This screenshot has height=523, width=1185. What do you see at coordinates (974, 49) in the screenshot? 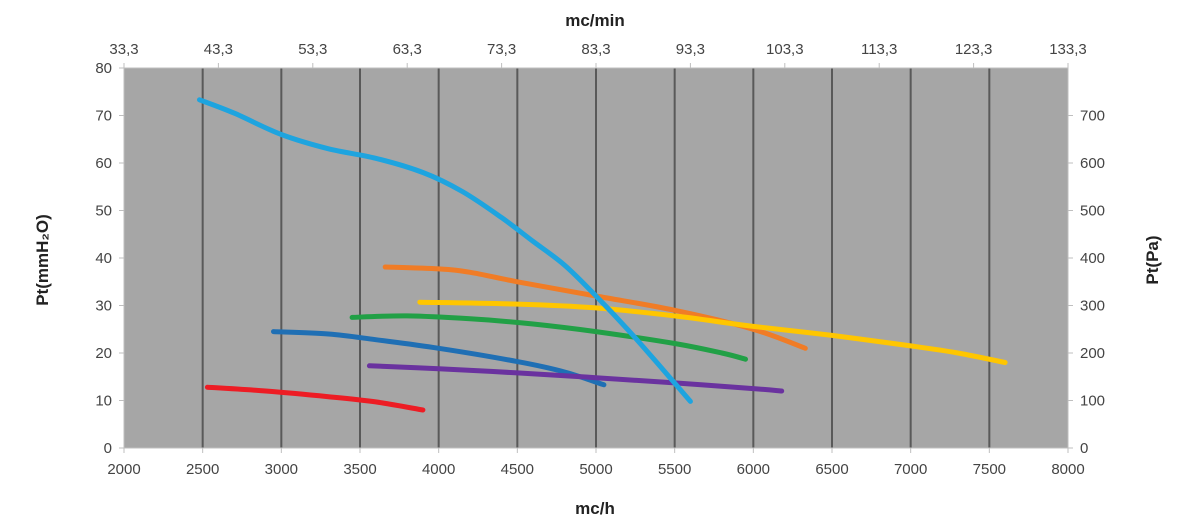
I see `x2-tick-label: 123,3` at bounding box center [974, 49].